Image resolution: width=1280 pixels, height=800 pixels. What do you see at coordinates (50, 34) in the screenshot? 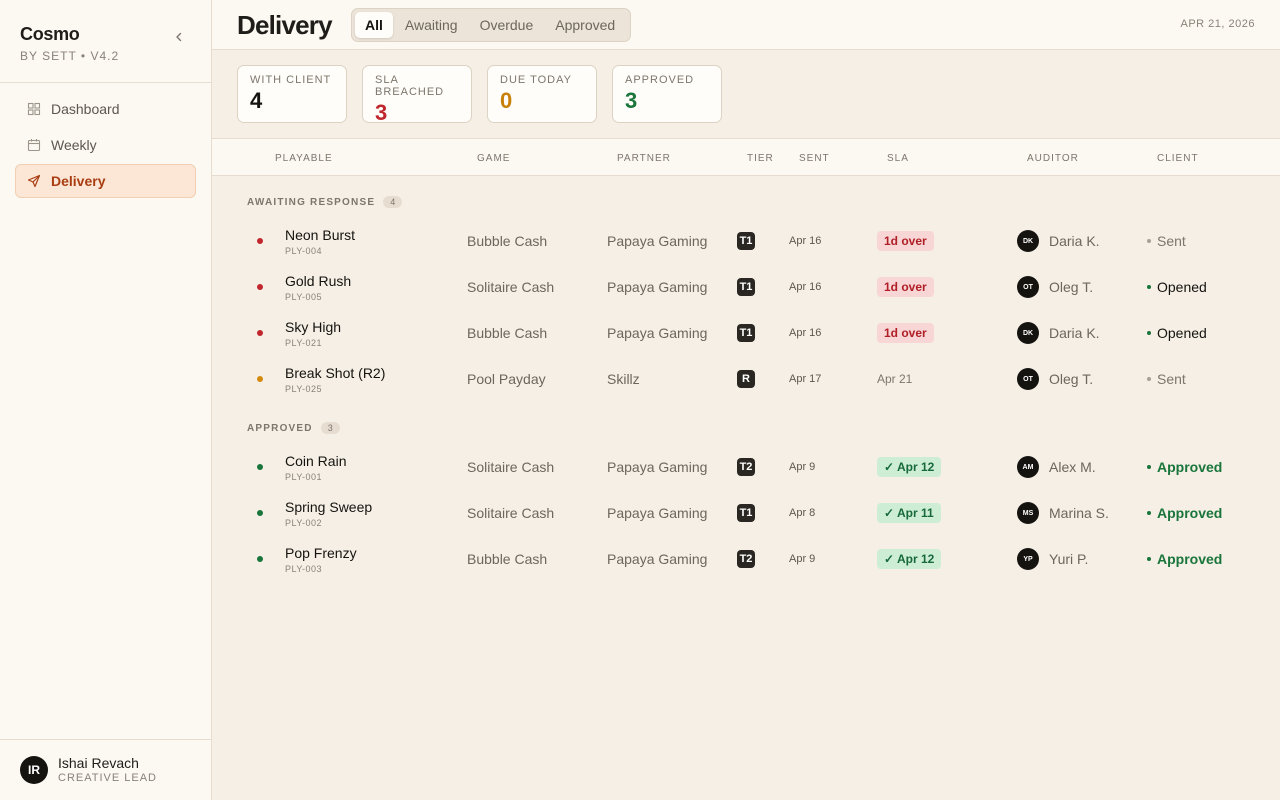
I see `brand-name: Cosmo` at bounding box center [50, 34].